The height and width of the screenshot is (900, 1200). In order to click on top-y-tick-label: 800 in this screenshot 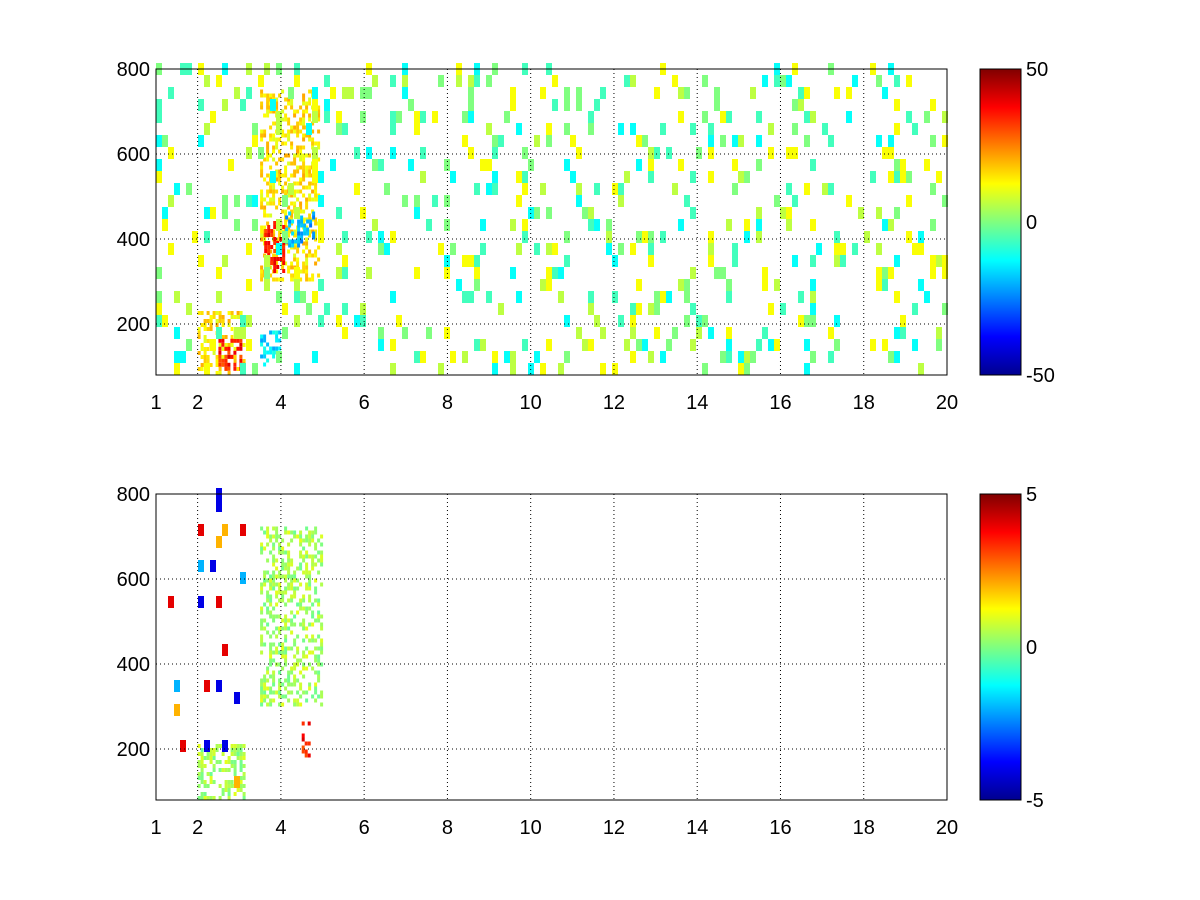, I will do `click(133, 70)`.